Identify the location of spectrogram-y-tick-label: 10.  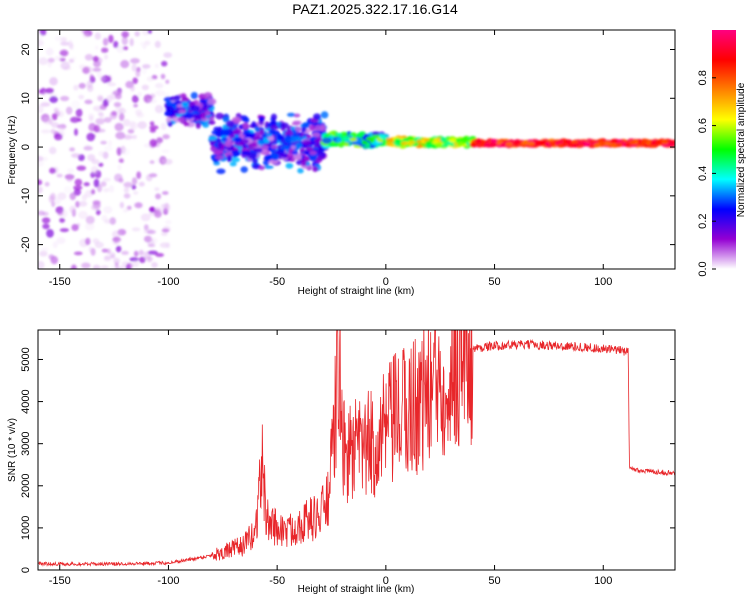
(26, 98).